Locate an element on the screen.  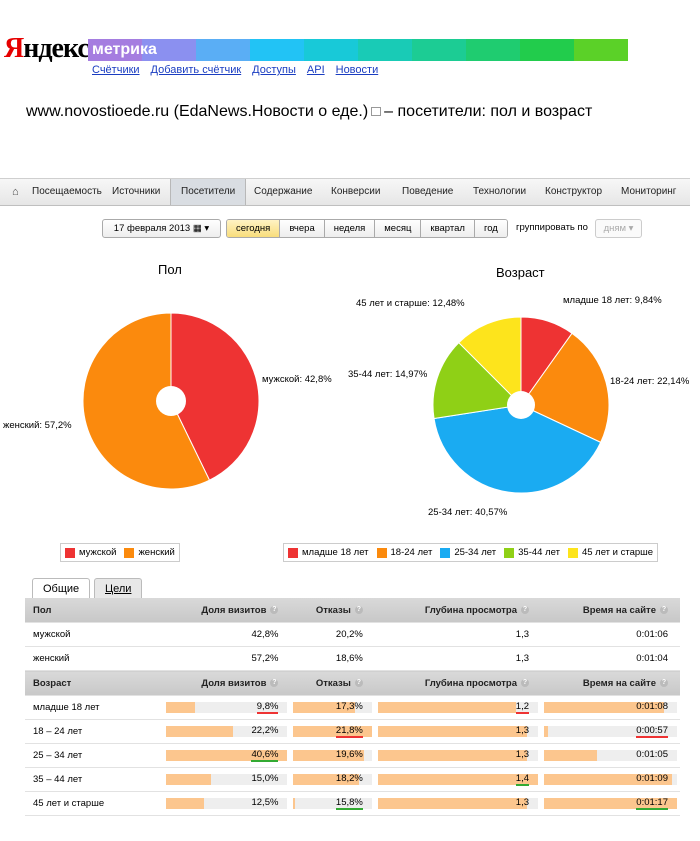
column-header-label: Глубина просмотра is located at coordinates (471, 683).